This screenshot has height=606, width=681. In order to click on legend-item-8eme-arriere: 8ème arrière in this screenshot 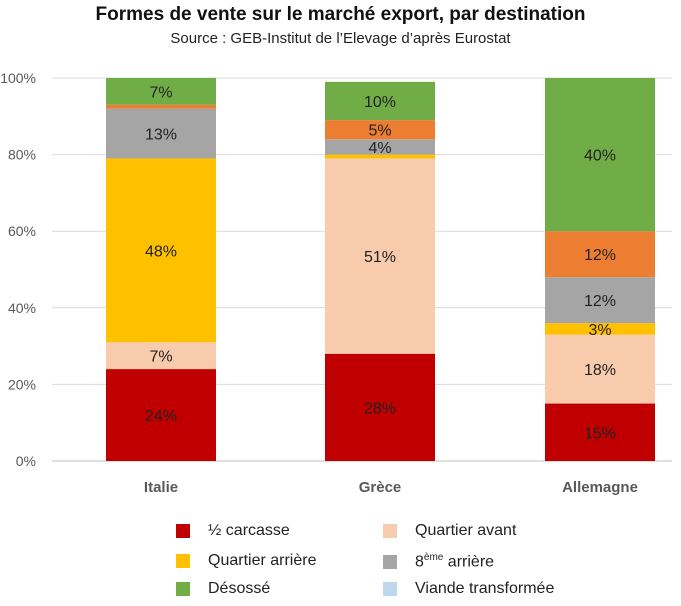, I will do `click(438, 561)`.